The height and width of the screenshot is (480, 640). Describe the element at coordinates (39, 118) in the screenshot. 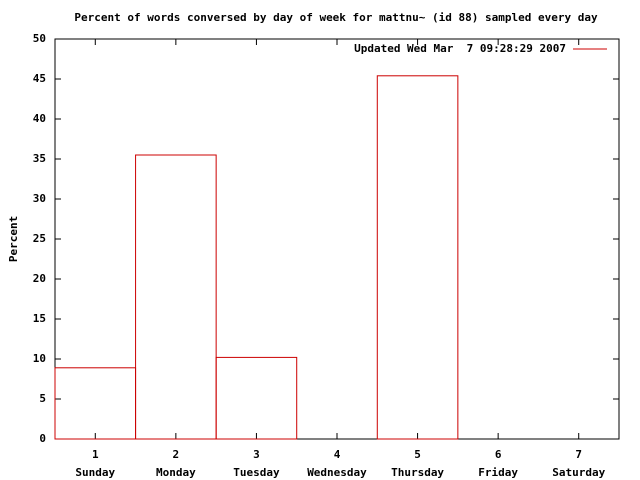

I see `y-tick-label: 40` at that location.